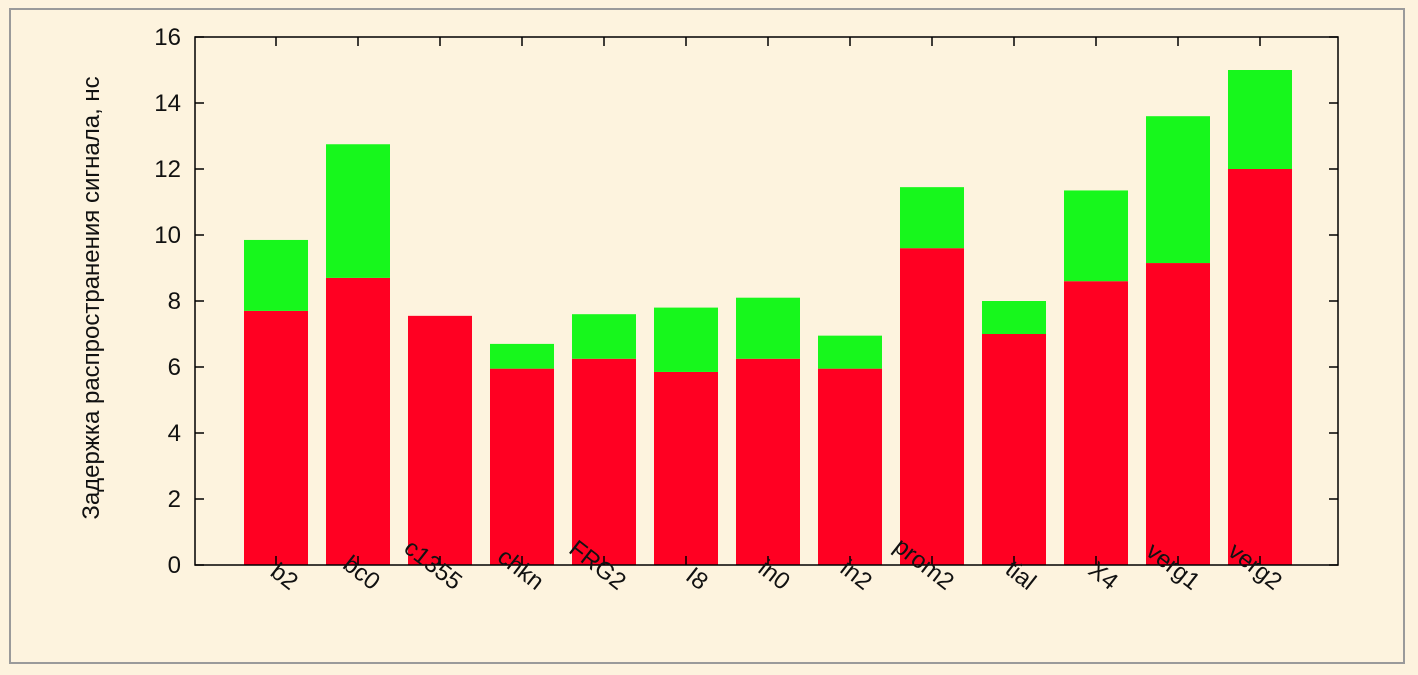 This screenshot has height=675, width=1418. I want to click on y-tick-label: 0, so click(174, 565).